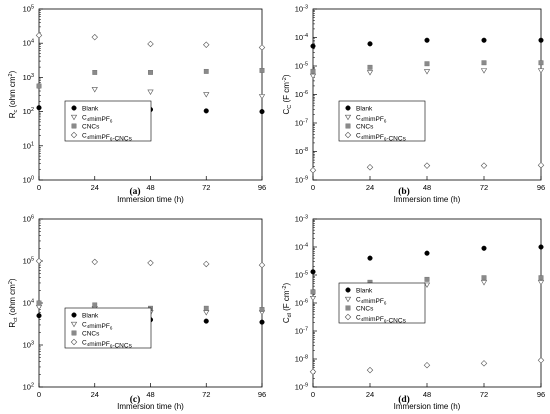 The width and height of the screenshot is (550, 414). Describe the element at coordinates (135, 399) in the screenshot. I see `panel-label: (c)` at that location.